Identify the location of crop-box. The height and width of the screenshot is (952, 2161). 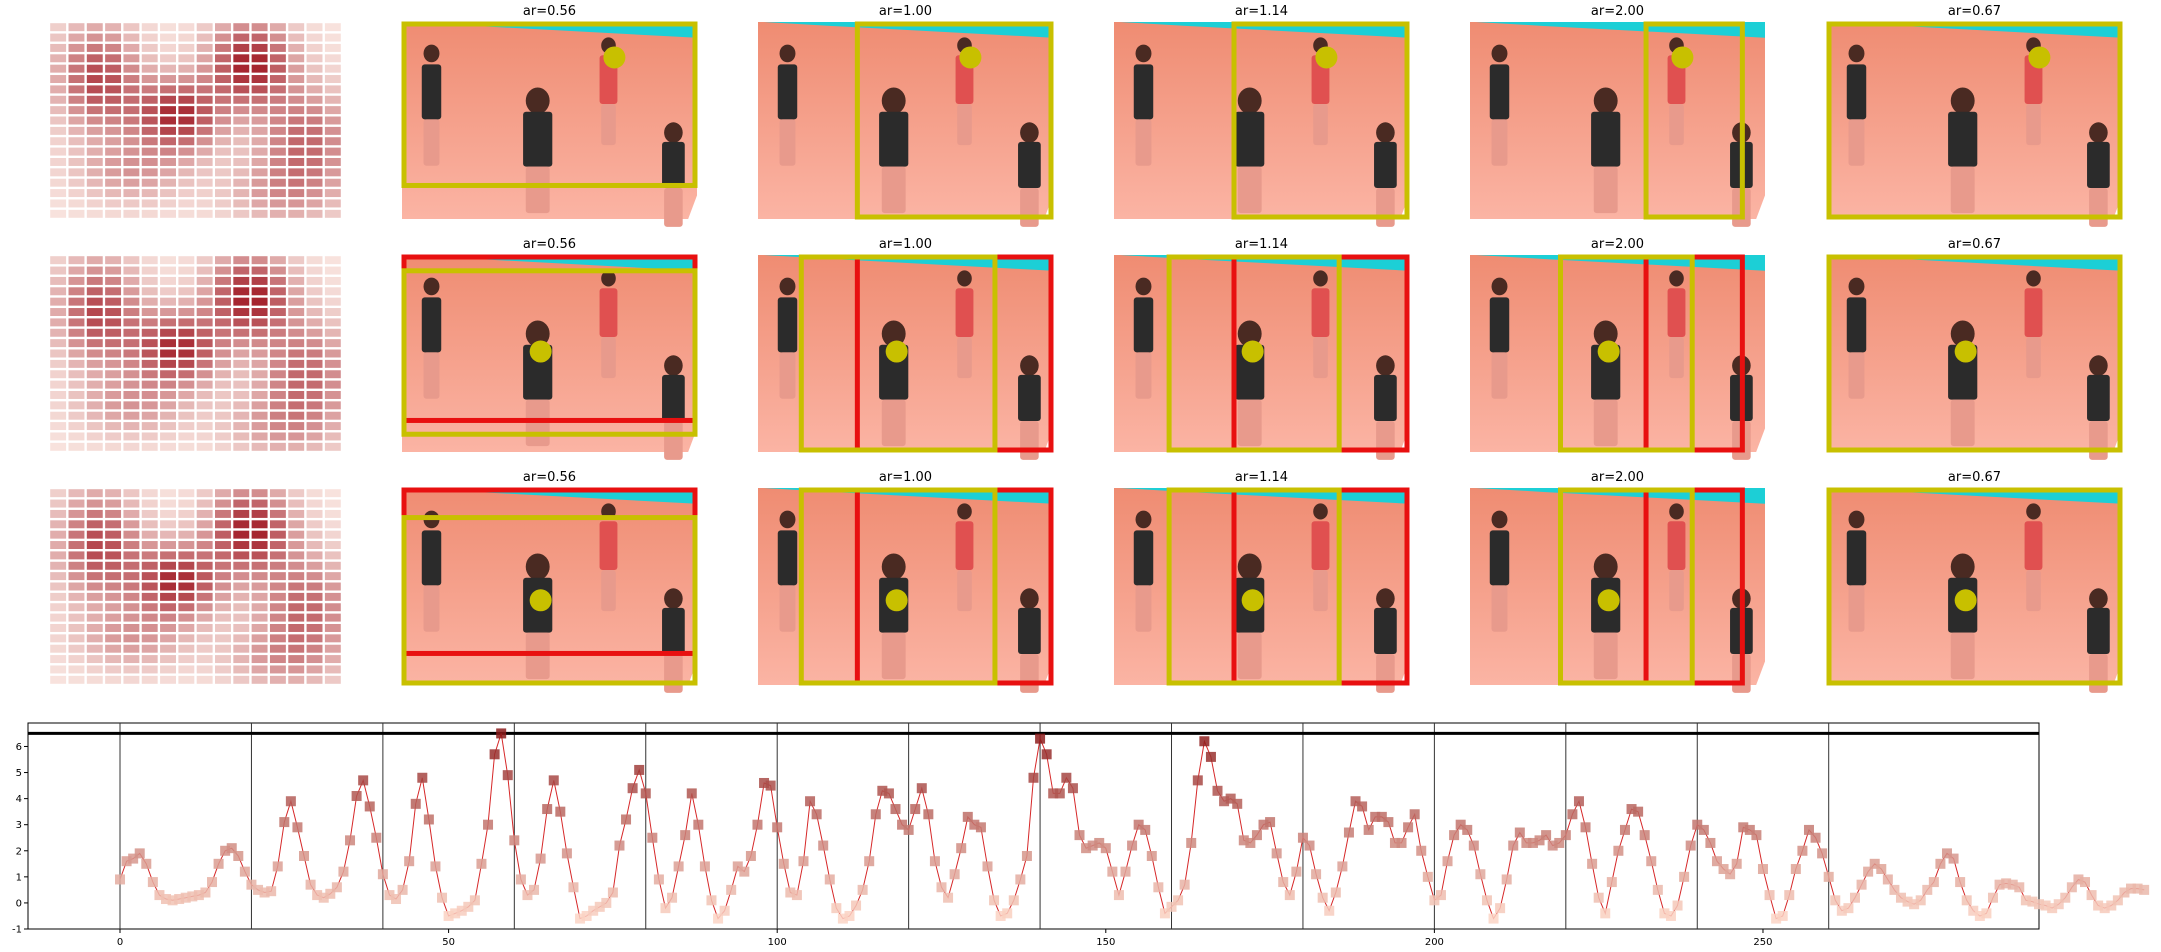
(898, 353).